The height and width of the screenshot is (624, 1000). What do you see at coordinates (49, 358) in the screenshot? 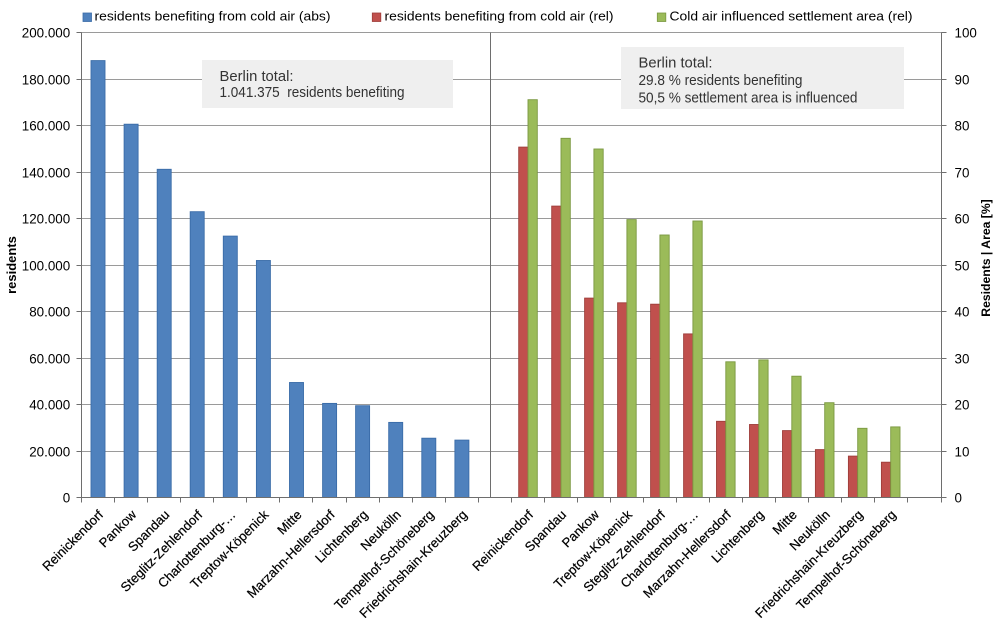
I see `svg-text: 60.000` at bounding box center [49, 358].